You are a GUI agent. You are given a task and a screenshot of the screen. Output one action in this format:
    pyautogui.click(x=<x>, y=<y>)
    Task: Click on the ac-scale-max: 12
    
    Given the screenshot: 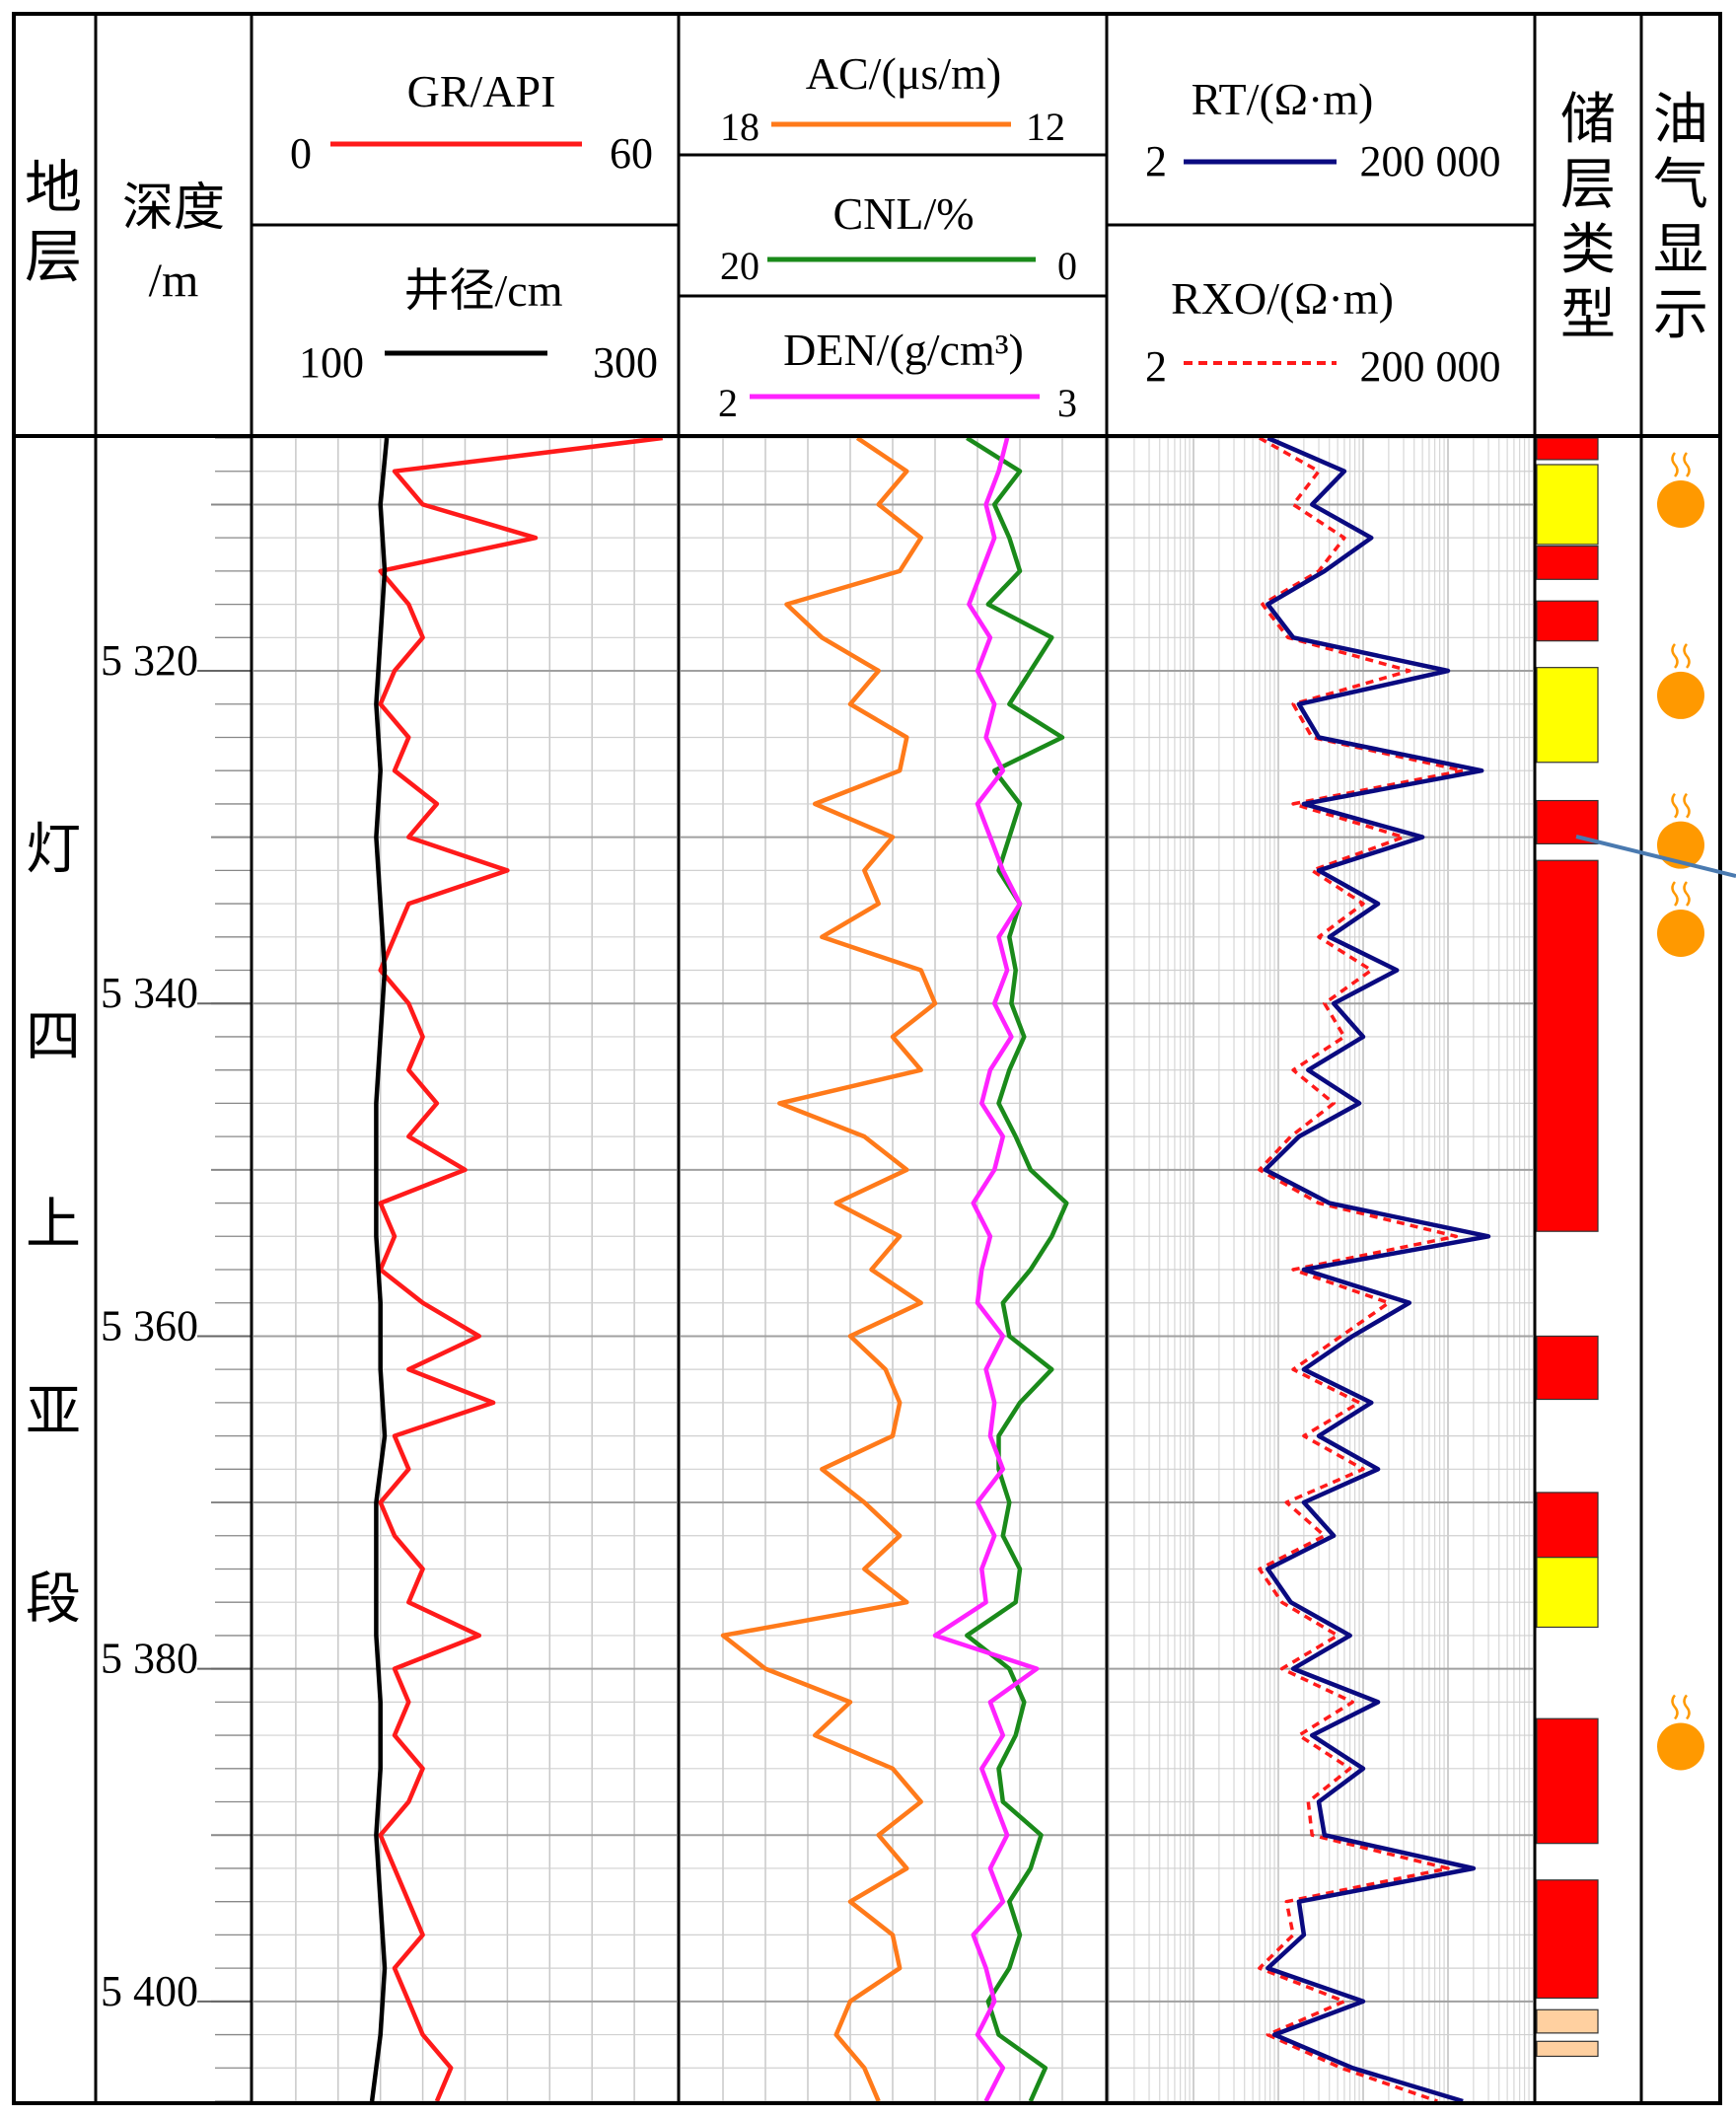 What is the action you would take?
    pyautogui.click(x=1045, y=127)
    